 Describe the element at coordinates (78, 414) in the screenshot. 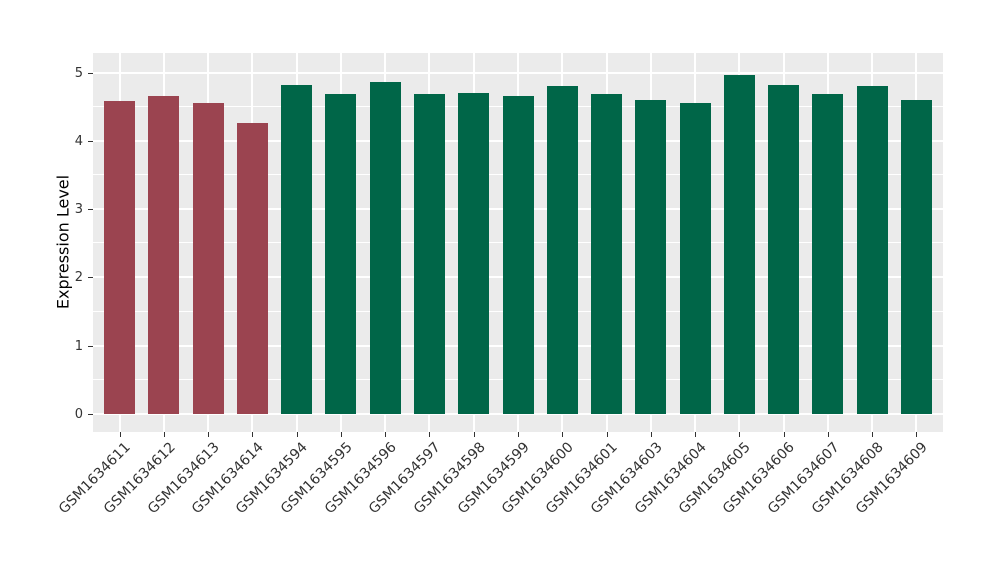

I see `y-tick-label: 0` at that location.